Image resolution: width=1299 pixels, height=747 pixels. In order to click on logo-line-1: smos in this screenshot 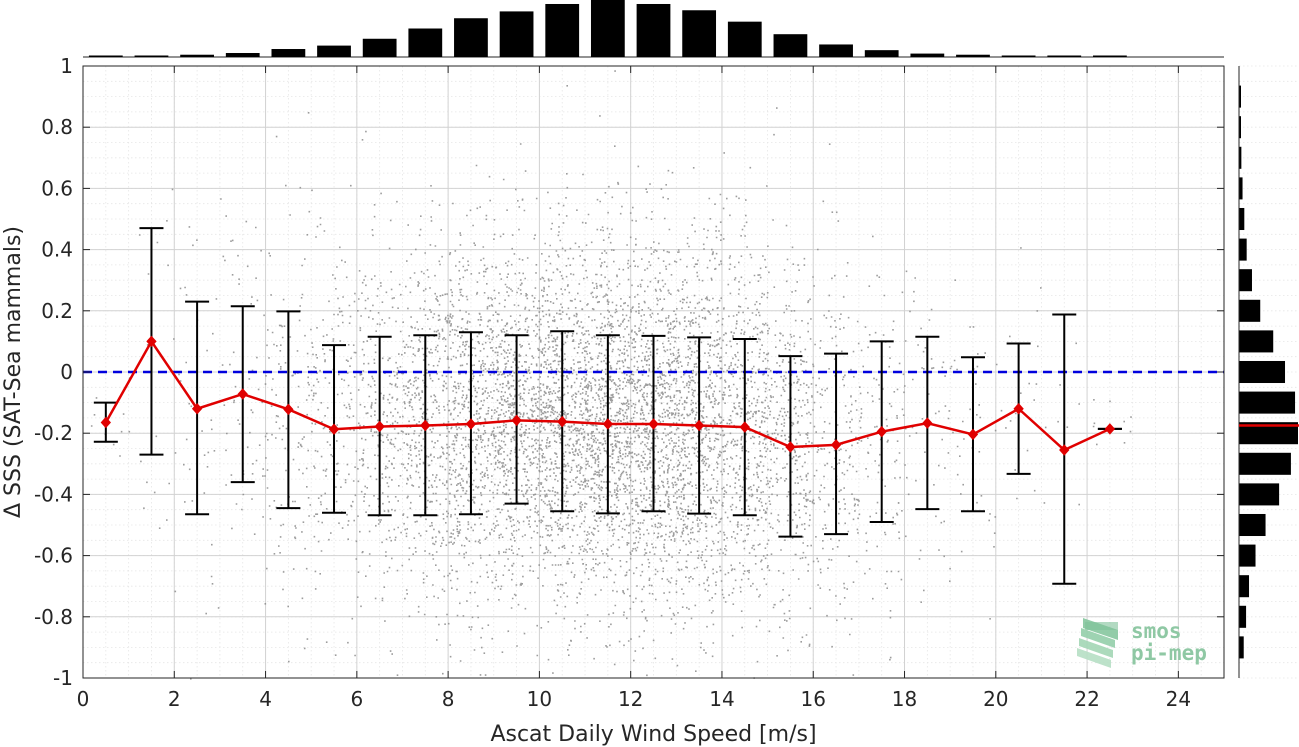, I will do `click(1156, 631)`.